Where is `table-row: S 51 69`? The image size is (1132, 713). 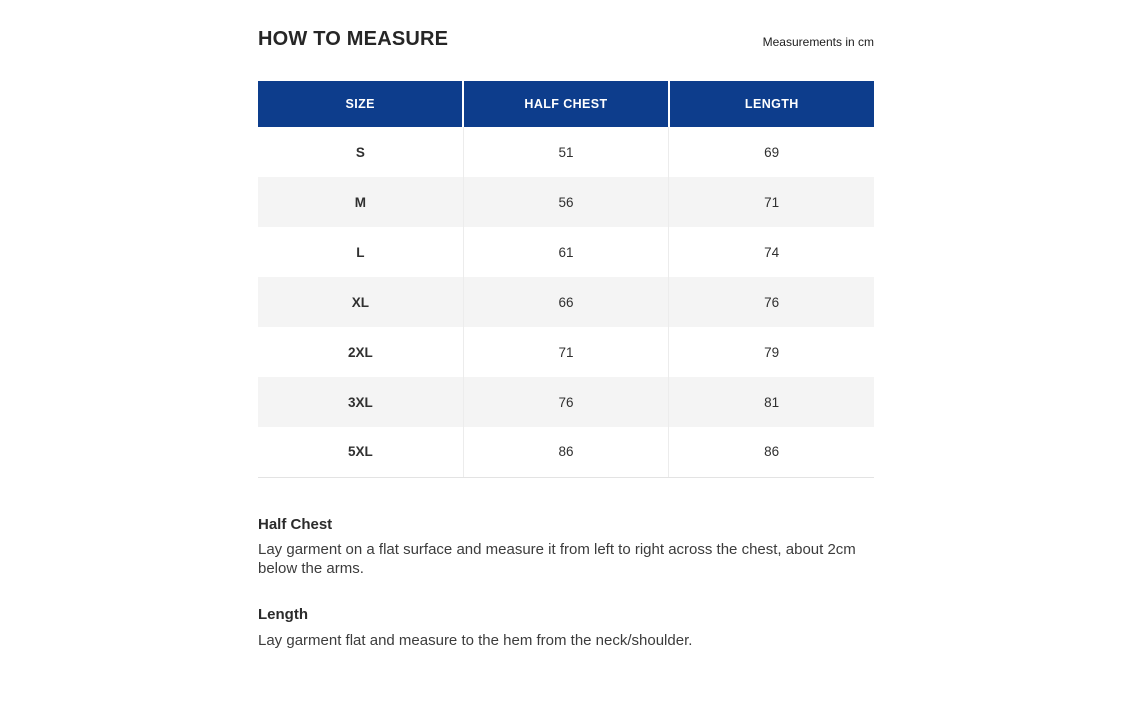 table-row: S 51 69 is located at coordinates (566, 152).